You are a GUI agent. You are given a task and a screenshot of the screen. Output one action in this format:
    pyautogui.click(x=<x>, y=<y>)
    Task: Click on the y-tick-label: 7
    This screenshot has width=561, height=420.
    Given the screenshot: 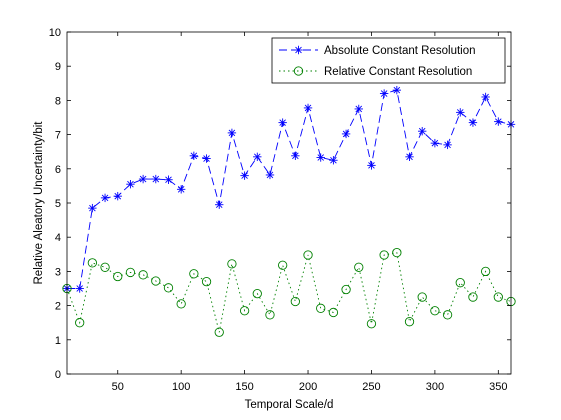 What is the action you would take?
    pyautogui.click(x=58, y=136)
    